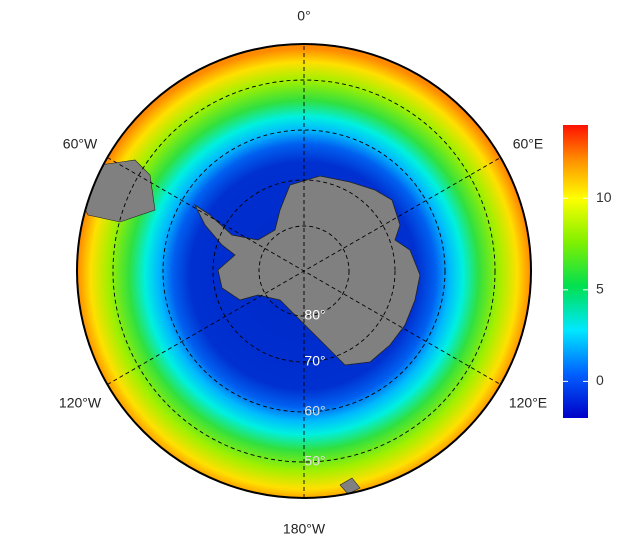 Image resolution: width=625 pixels, height=557 pixels. What do you see at coordinates (314, 411) in the screenshot?
I see `latitude-label: 60°` at bounding box center [314, 411].